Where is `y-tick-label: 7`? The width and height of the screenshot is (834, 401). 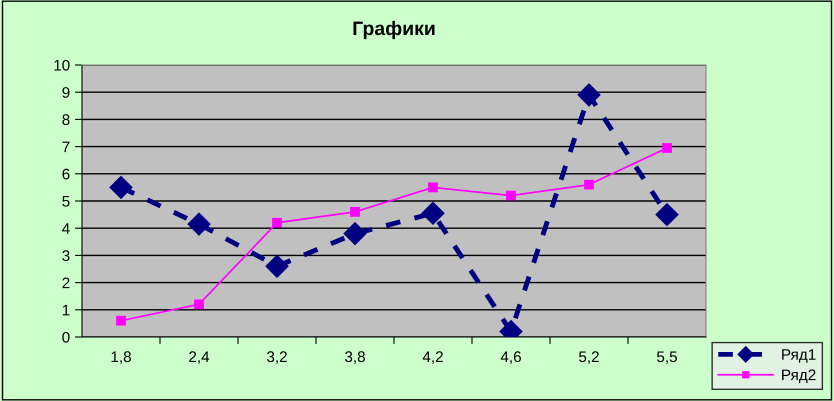
y-tick-label: 7 is located at coordinates (66, 147).